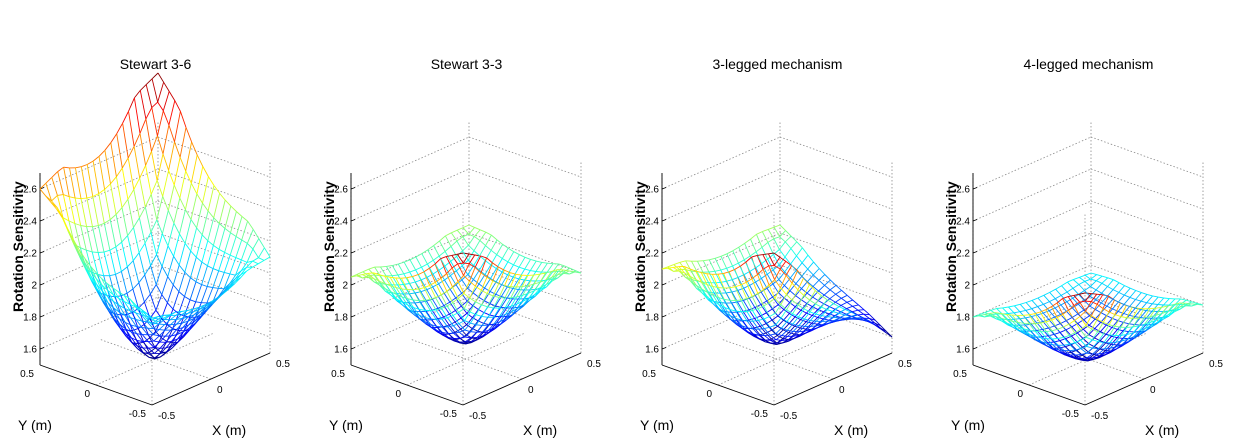  What do you see at coordinates (652, 318) in the screenshot?
I see `z-tick-label: 1.8` at bounding box center [652, 318].